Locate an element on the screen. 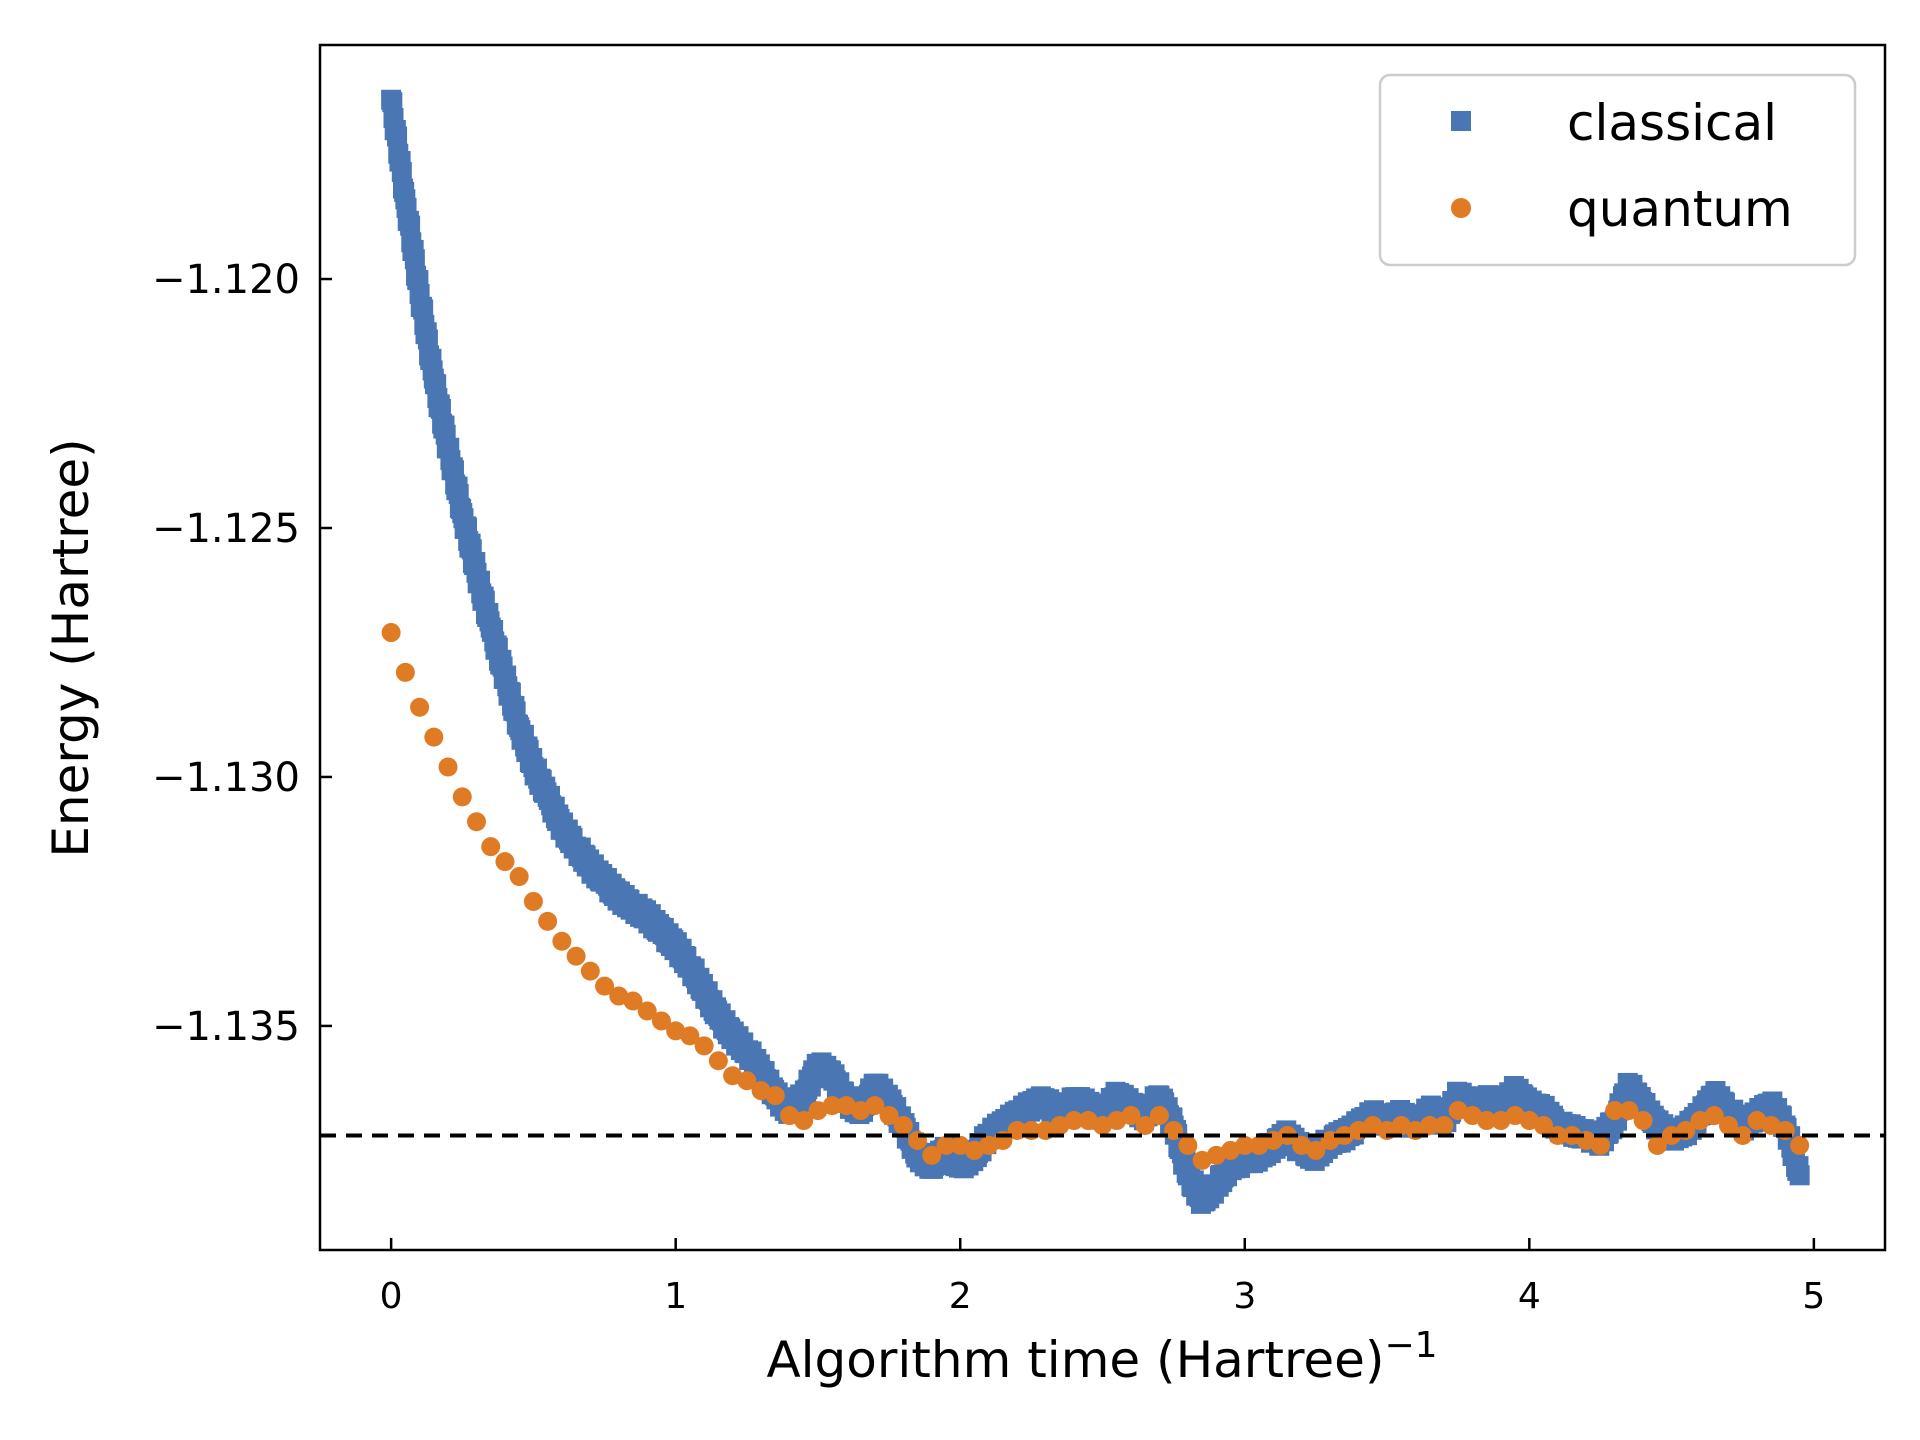  legend-label-classical: classical is located at coordinates (1672, 123).